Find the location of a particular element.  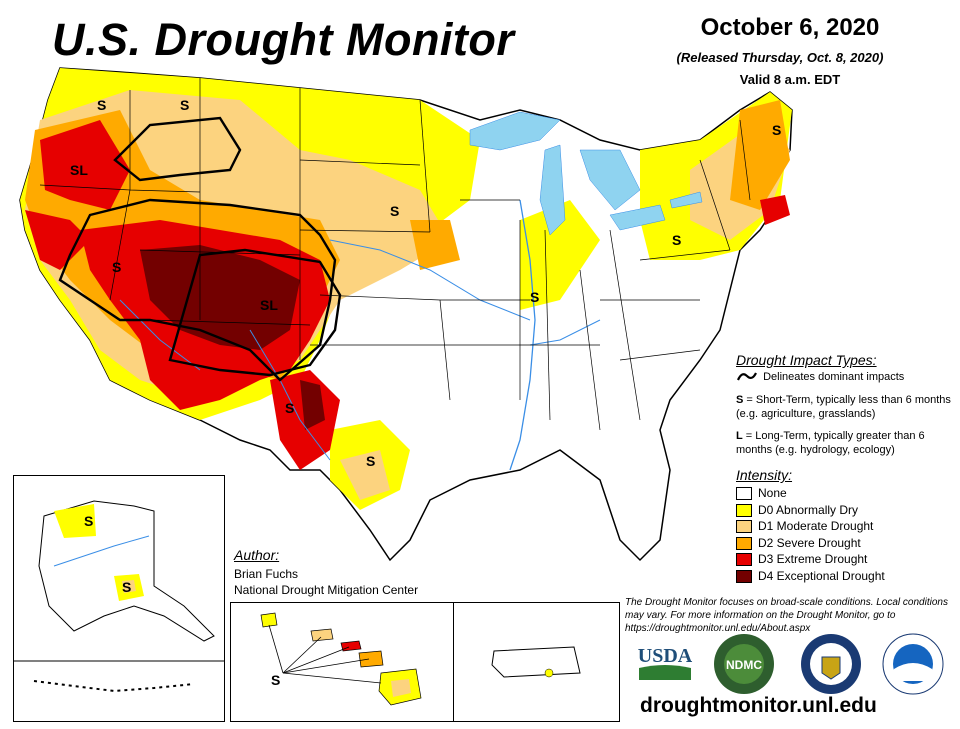

puerto-rico-map is located at coordinates (536, 662).